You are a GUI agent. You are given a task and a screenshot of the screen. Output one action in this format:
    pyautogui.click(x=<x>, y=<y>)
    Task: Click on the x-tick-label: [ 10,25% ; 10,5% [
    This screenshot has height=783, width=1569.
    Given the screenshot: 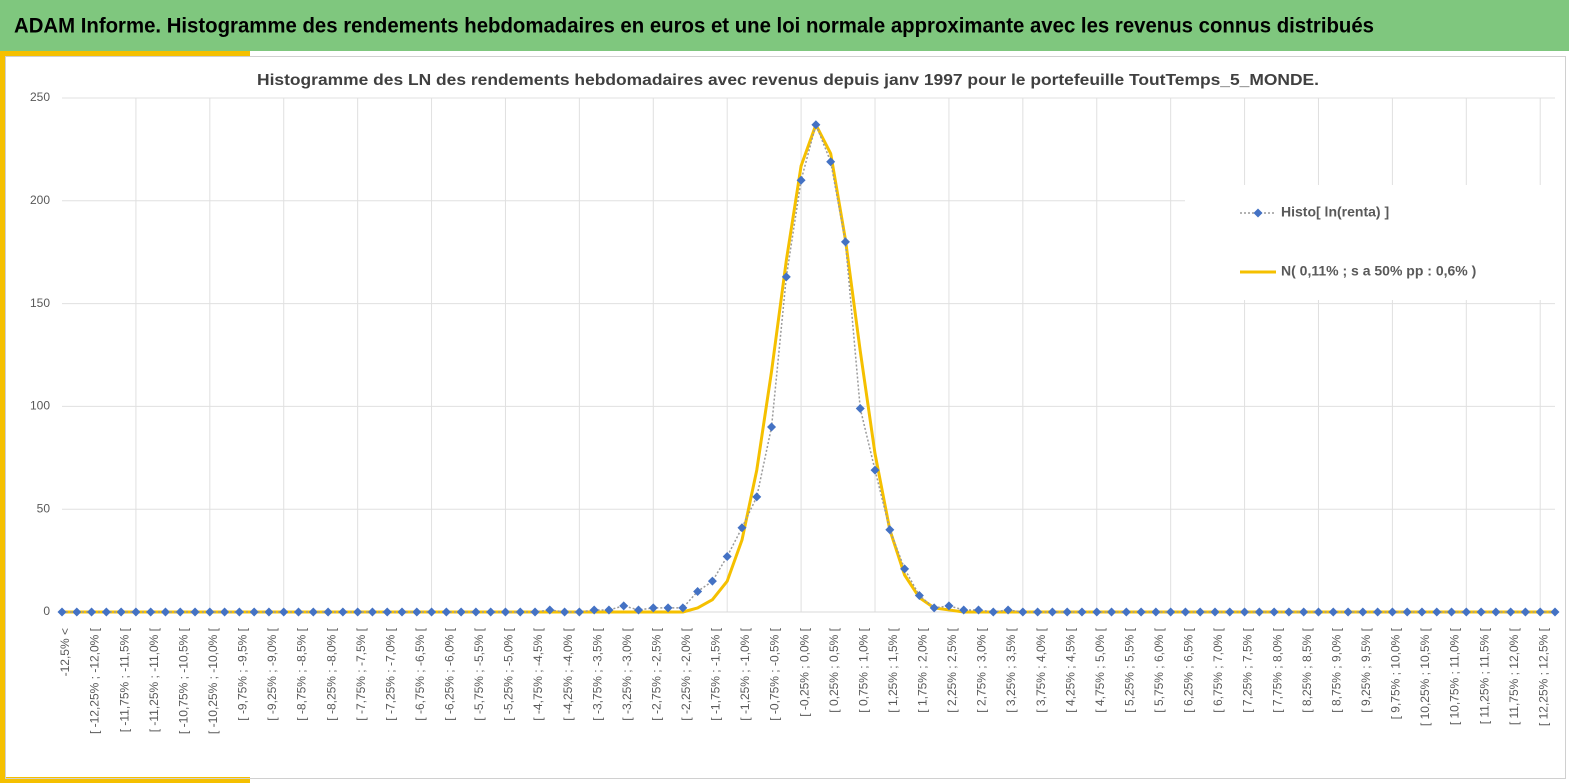 What is the action you would take?
    pyautogui.click(x=1425, y=676)
    